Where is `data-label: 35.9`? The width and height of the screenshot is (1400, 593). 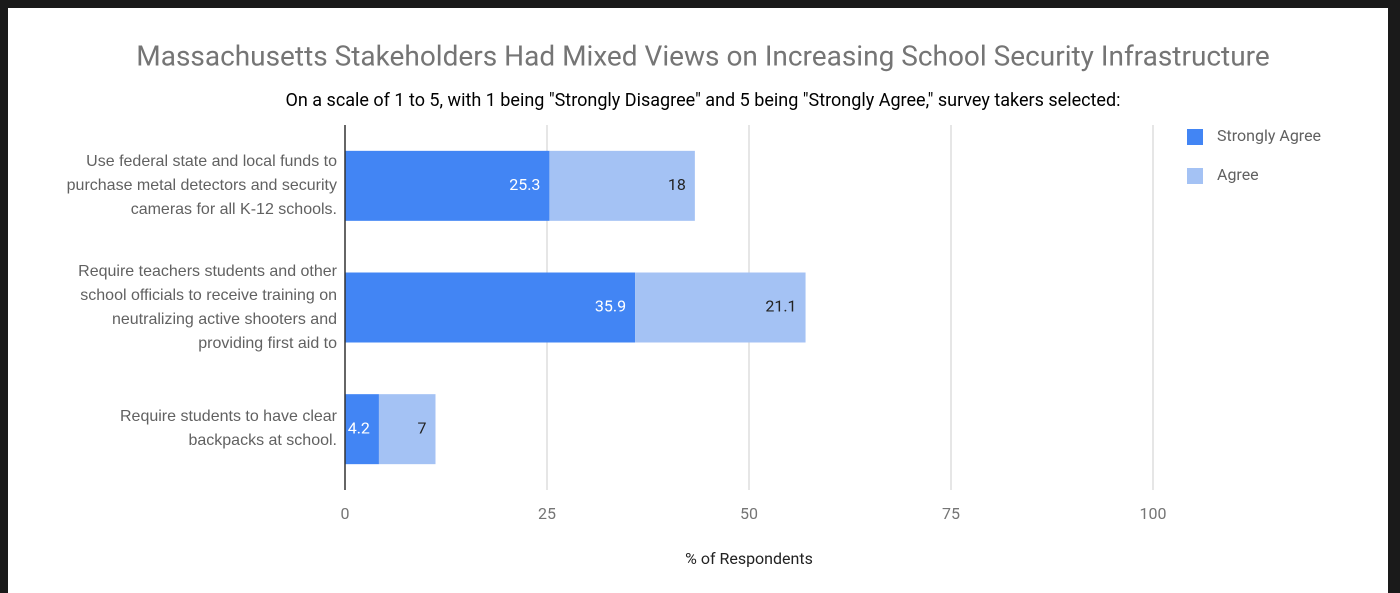 data-label: 35.9 is located at coordinates (610, 306).